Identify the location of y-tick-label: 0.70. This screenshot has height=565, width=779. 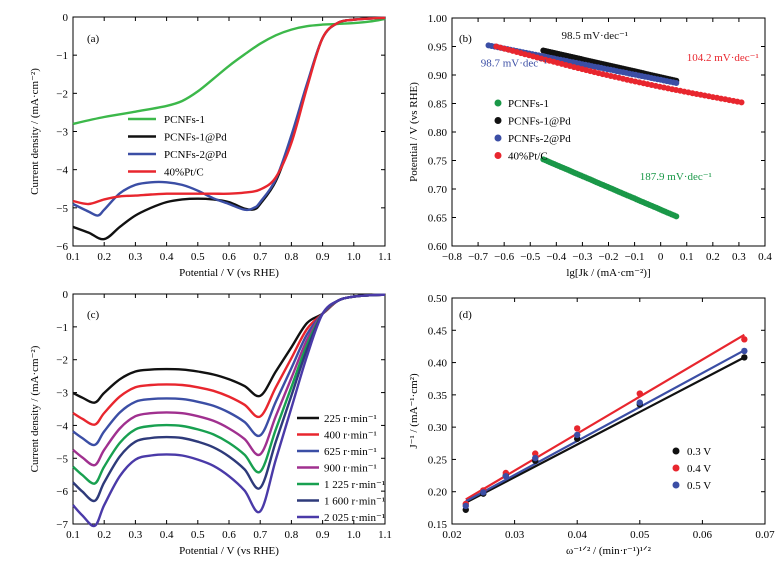
(438, 190).